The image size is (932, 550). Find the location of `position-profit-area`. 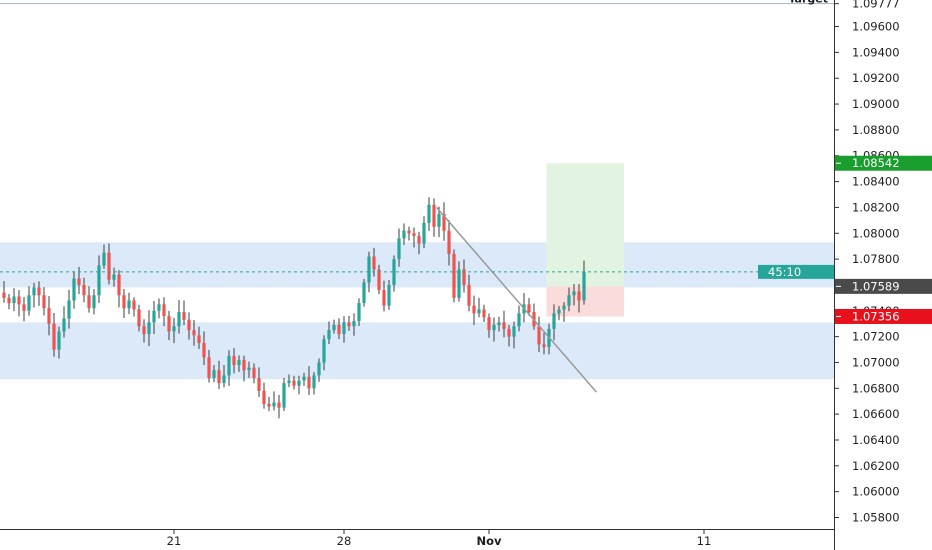

position-profit-area is located at coordinates (585, 225).